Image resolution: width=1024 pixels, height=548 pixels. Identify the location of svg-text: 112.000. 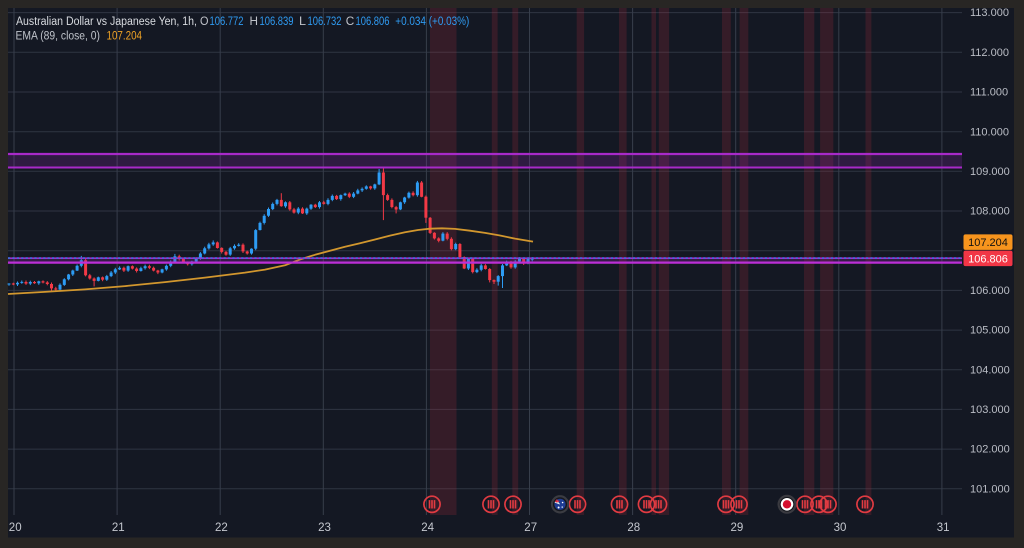
(989, 53).